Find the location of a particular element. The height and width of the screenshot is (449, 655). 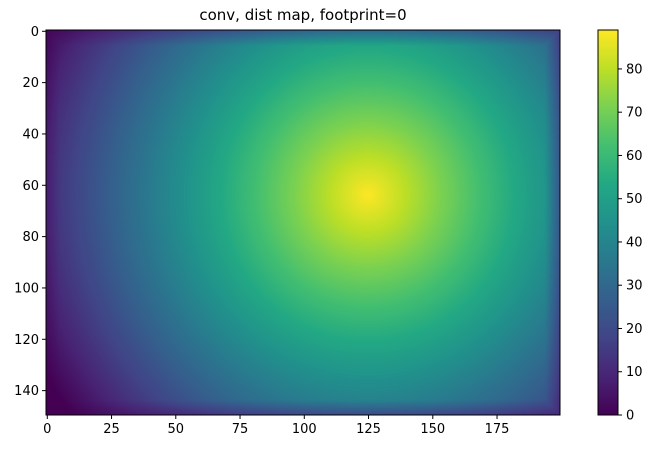

x-tick-label: 150 is located at coordinates (432, 429).